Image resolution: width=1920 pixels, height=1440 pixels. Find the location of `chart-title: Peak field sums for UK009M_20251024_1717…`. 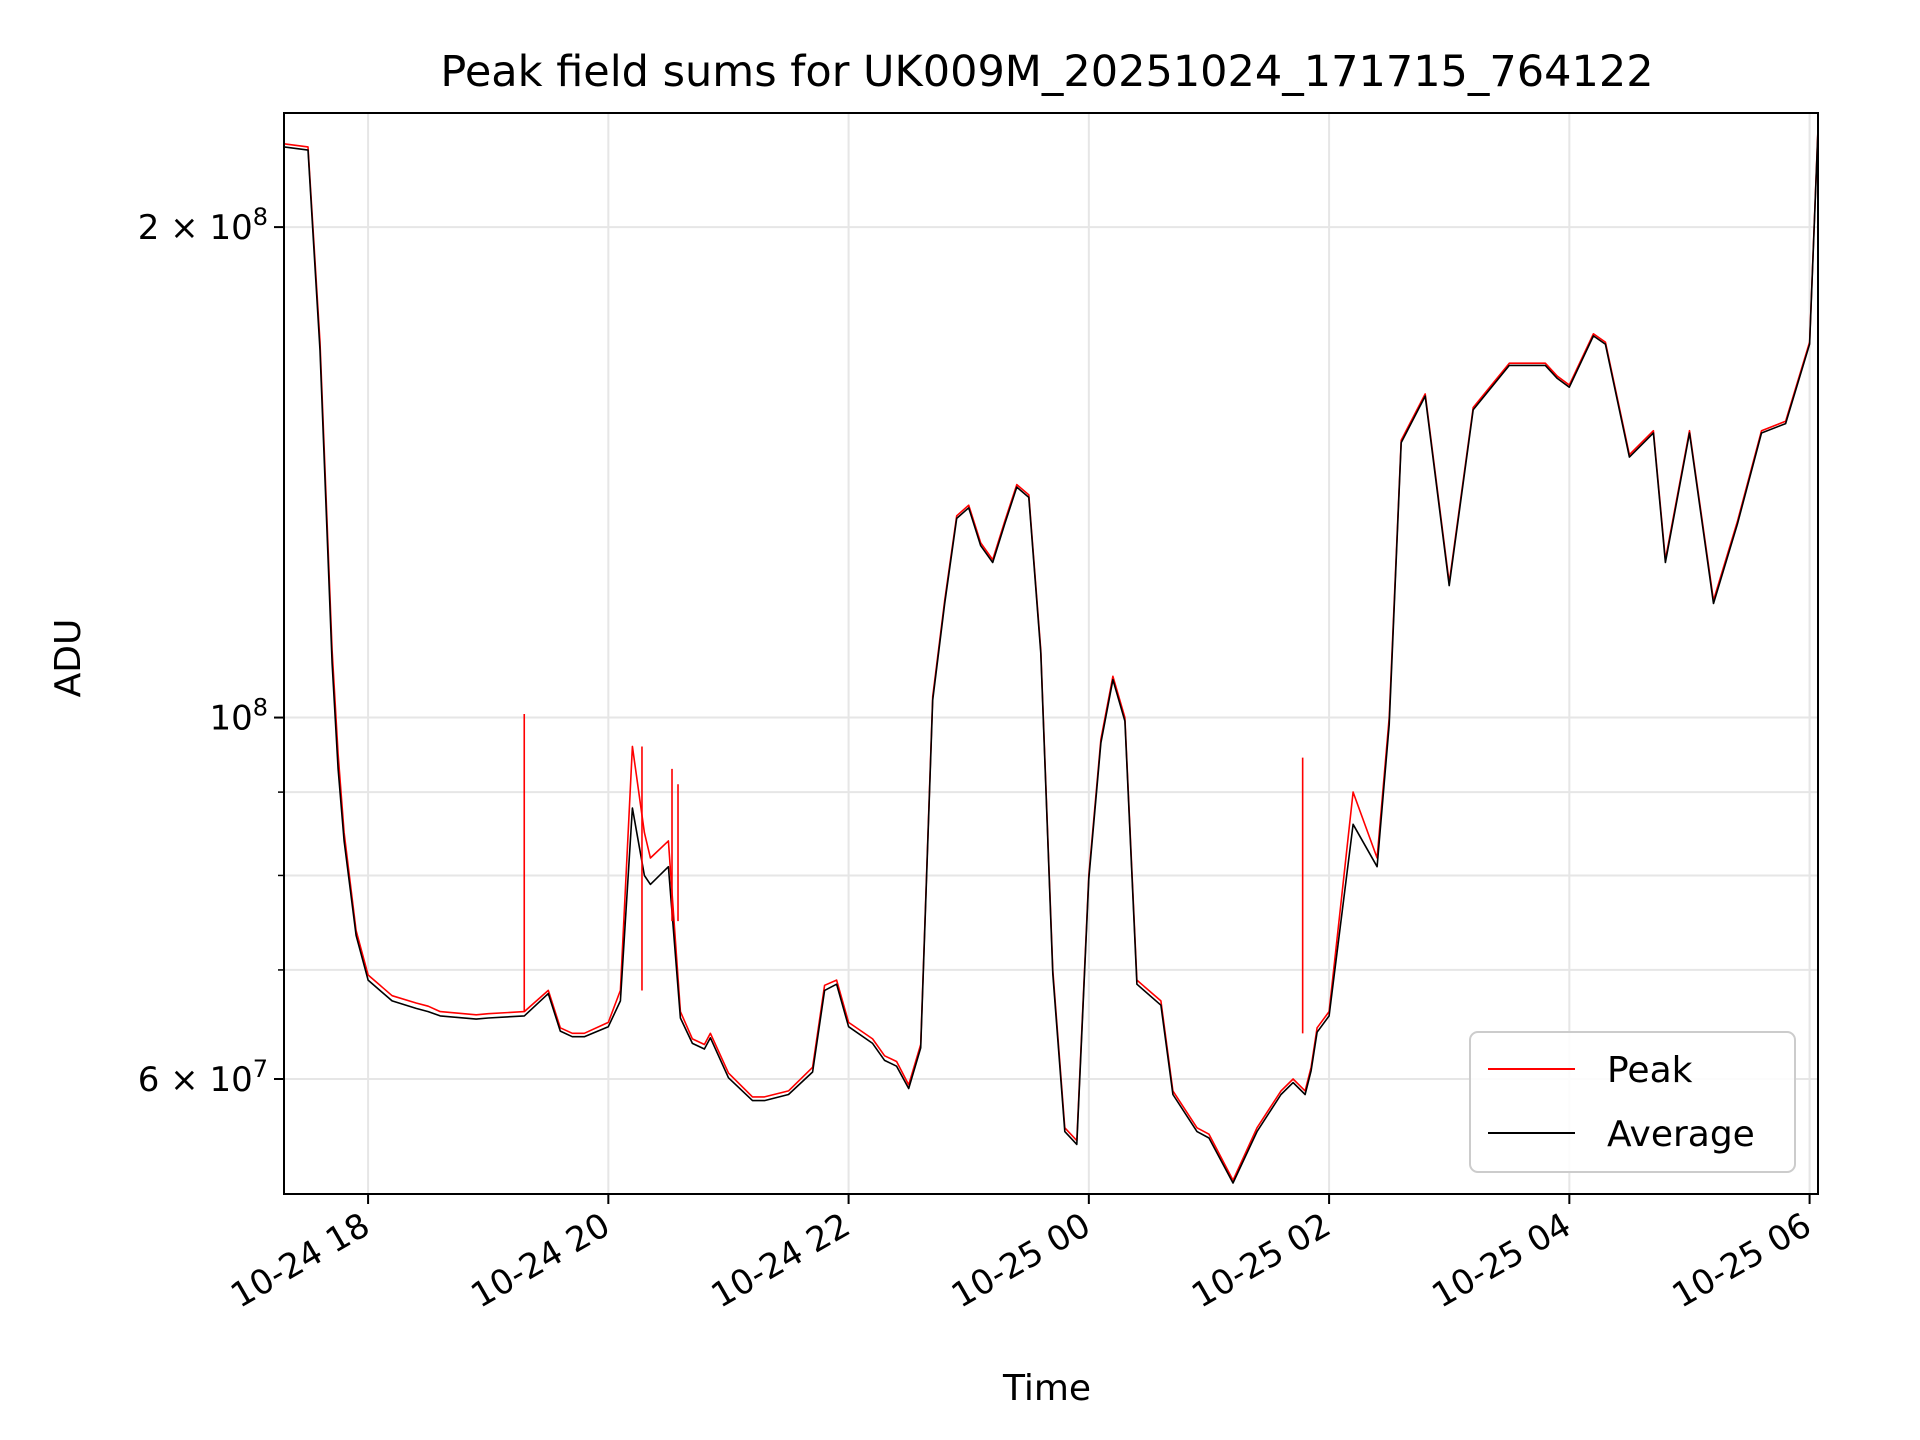

chart-title: Peak field sums for UK009M_20251024_1717… is located at coordinates (1046, 72).